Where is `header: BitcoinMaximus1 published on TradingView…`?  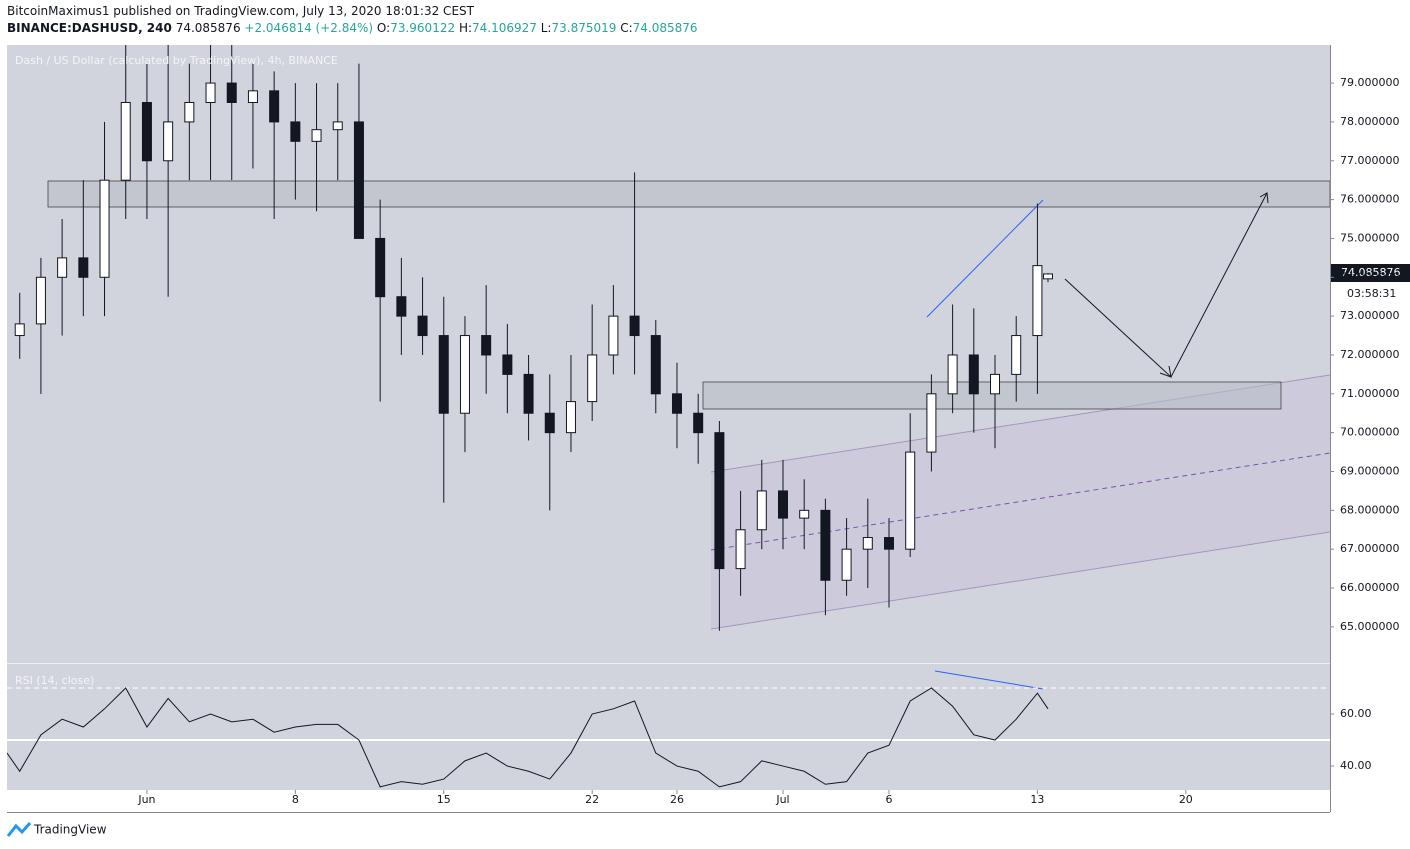 header: BitcoinMaximus1 published on TradingView… is located at coordinates (352, 20).